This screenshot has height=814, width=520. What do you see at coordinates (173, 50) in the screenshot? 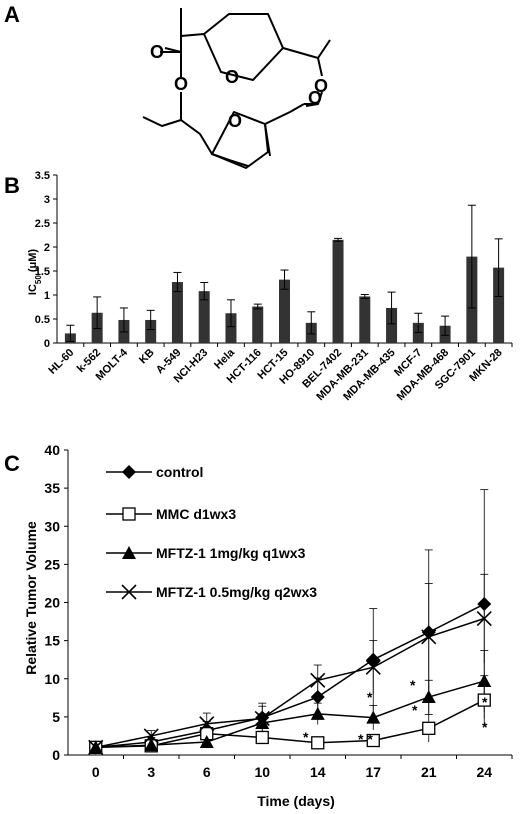
I see `left-carbonyl-bond` at bounding box center [173, 50].